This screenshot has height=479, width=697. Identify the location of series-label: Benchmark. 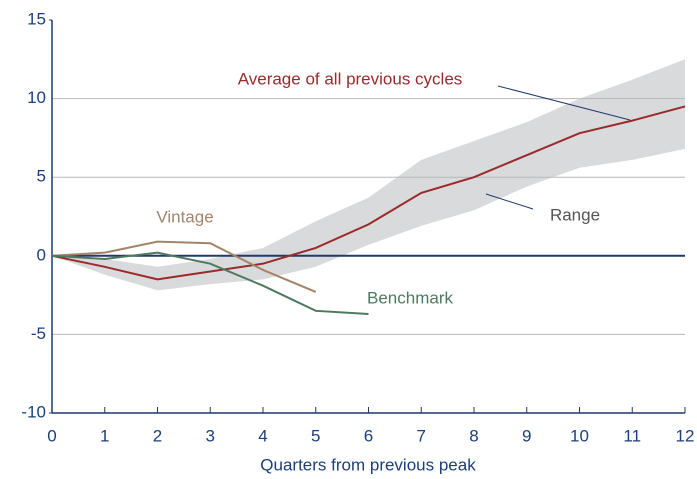
(410, 297).